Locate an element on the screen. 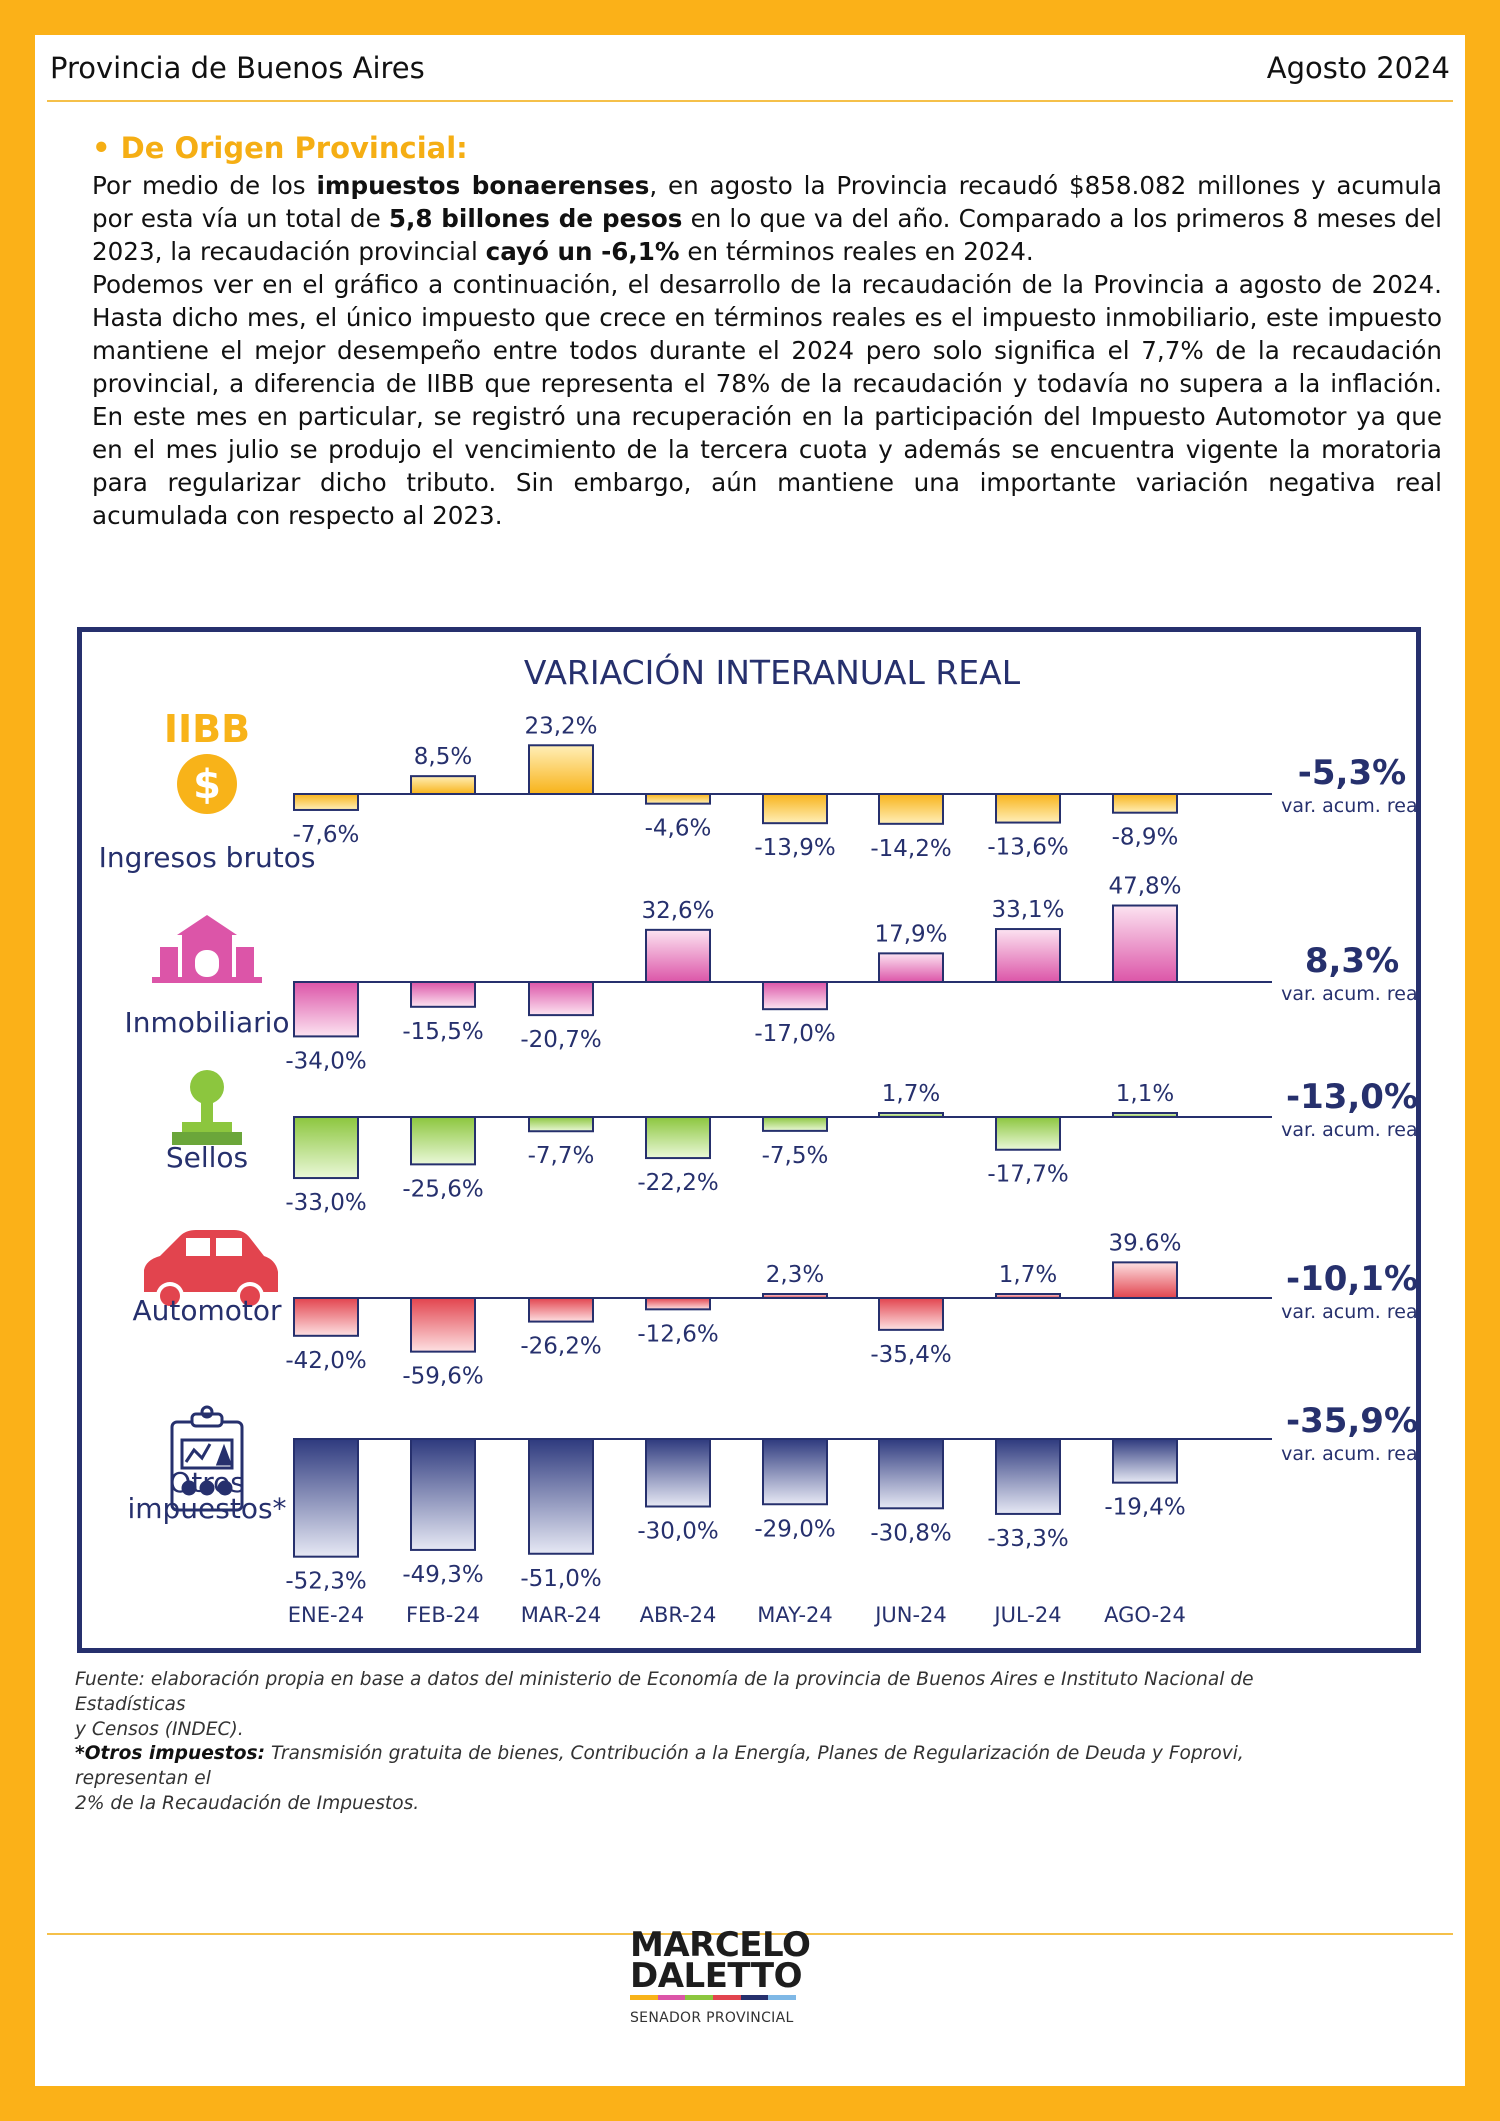 This screenshot has height=2121, width=1500. data-label-2-7: 1,1% is located at coordinates (1145, 1094).